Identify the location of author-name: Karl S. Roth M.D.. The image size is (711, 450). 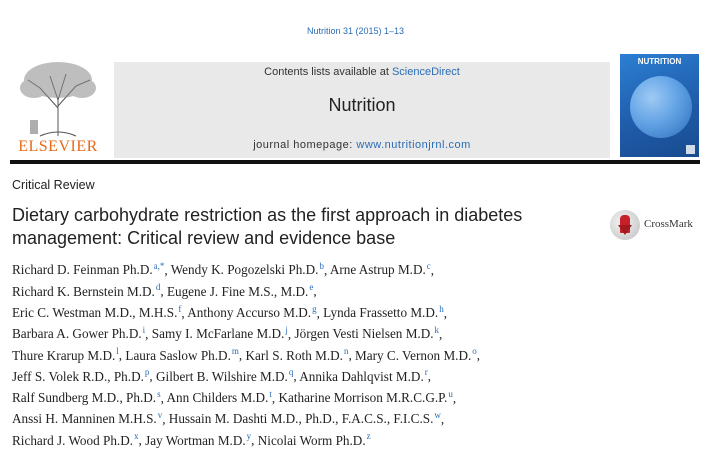
(294, 355).